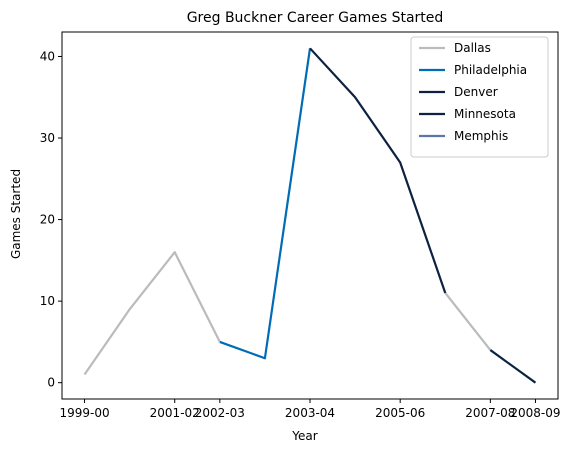  Describe the element at coordinates (535, 413) in the screenshot. I see `x-tick-label: 2008-09` at that location.